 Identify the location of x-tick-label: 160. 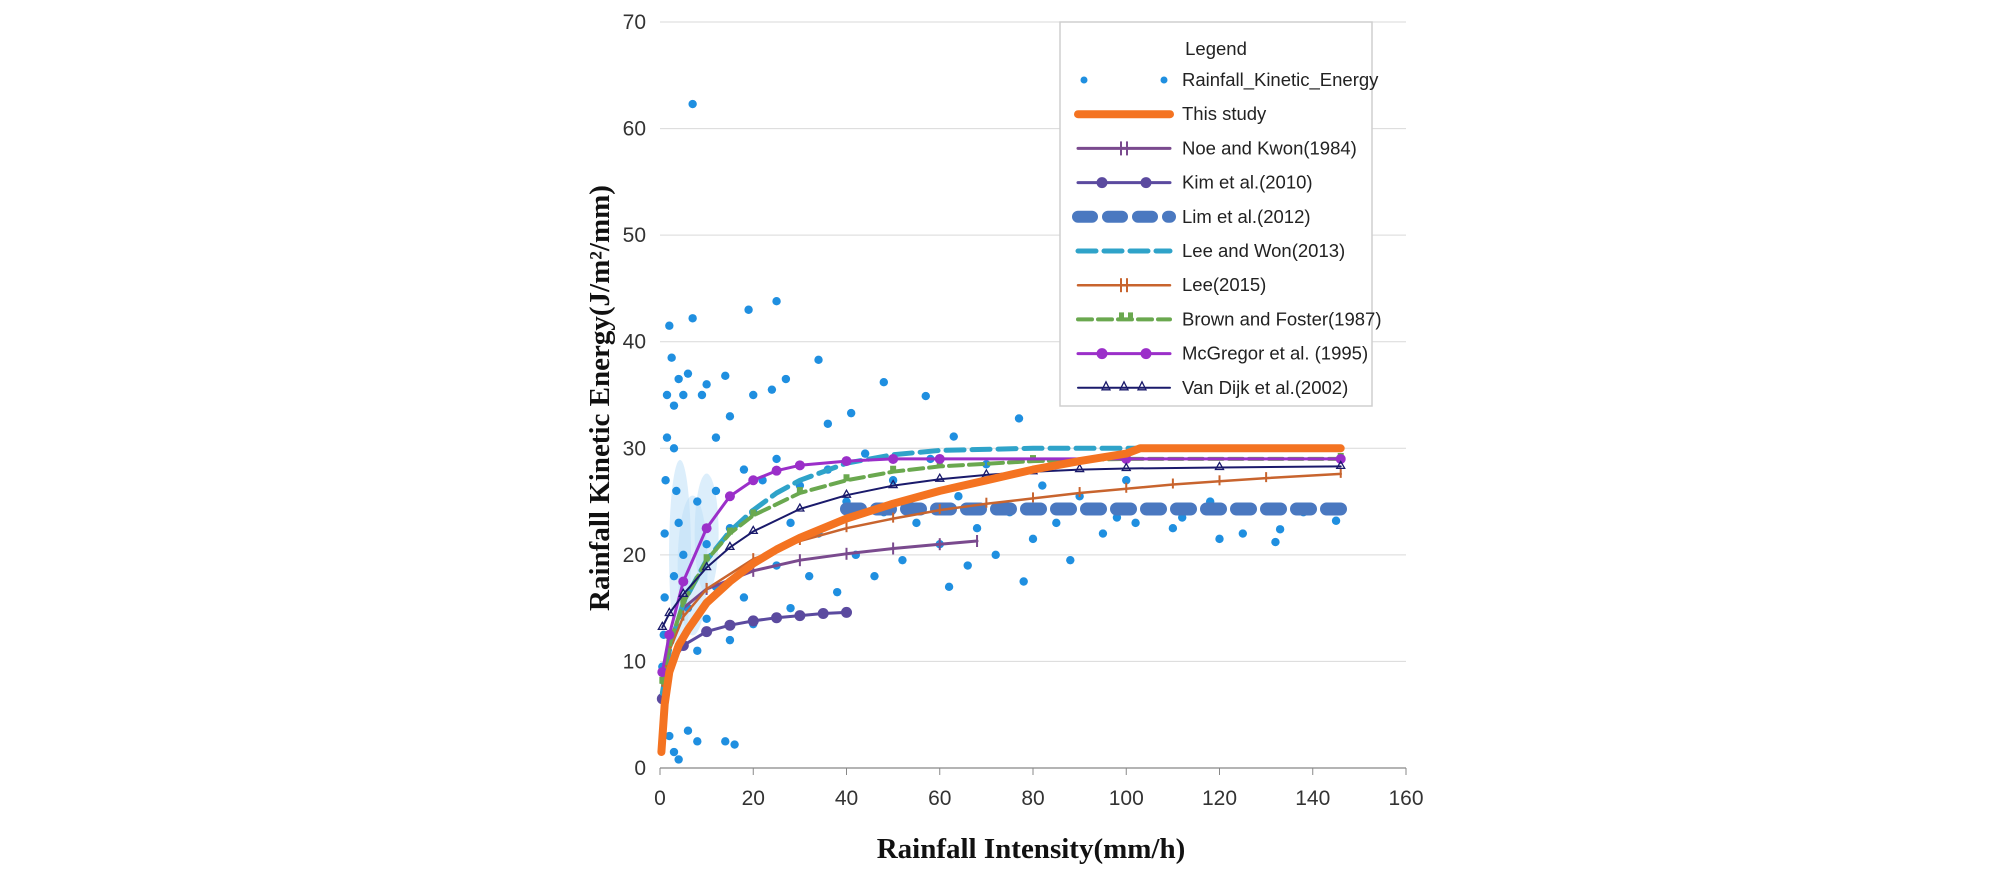
(1405, 798).